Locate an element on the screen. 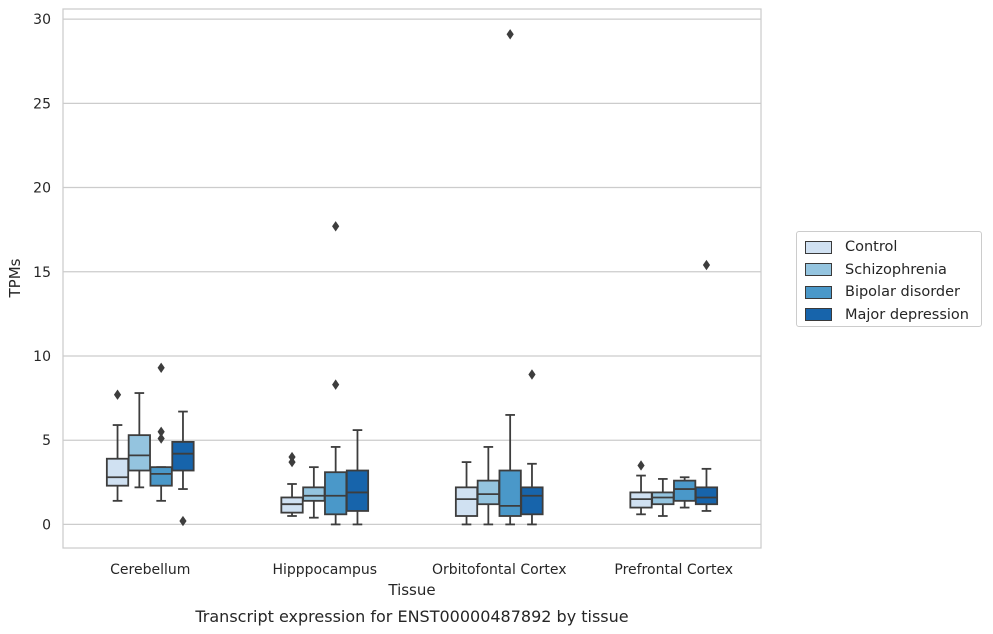  y-tick-label: 5 is located at coordinates (46, 441).